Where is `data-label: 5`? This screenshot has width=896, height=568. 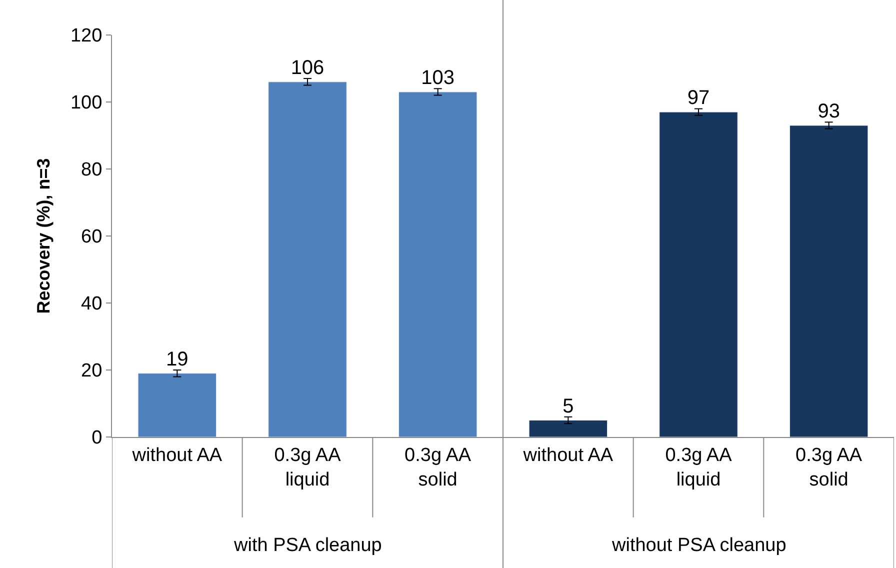 data-label: 5 is located at coordinates (568, 406).